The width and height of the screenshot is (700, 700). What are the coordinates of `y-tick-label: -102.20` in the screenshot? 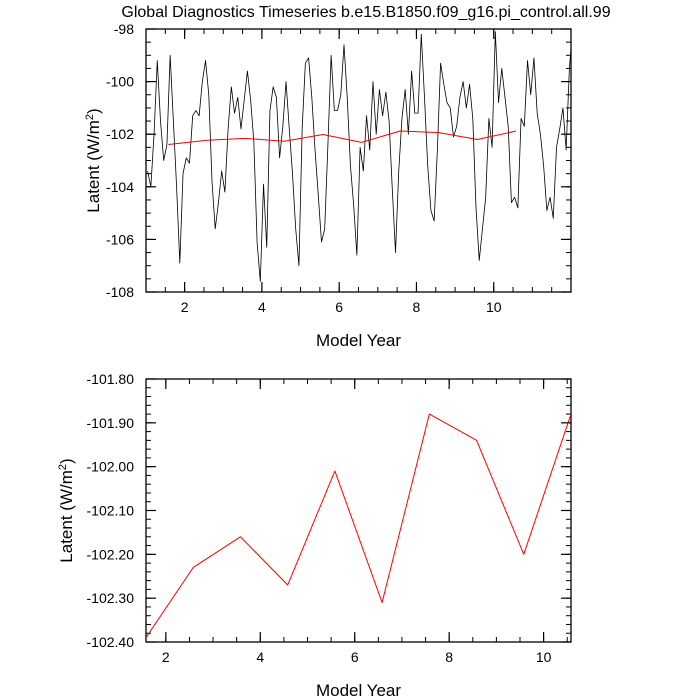 It's located at (111, 554).